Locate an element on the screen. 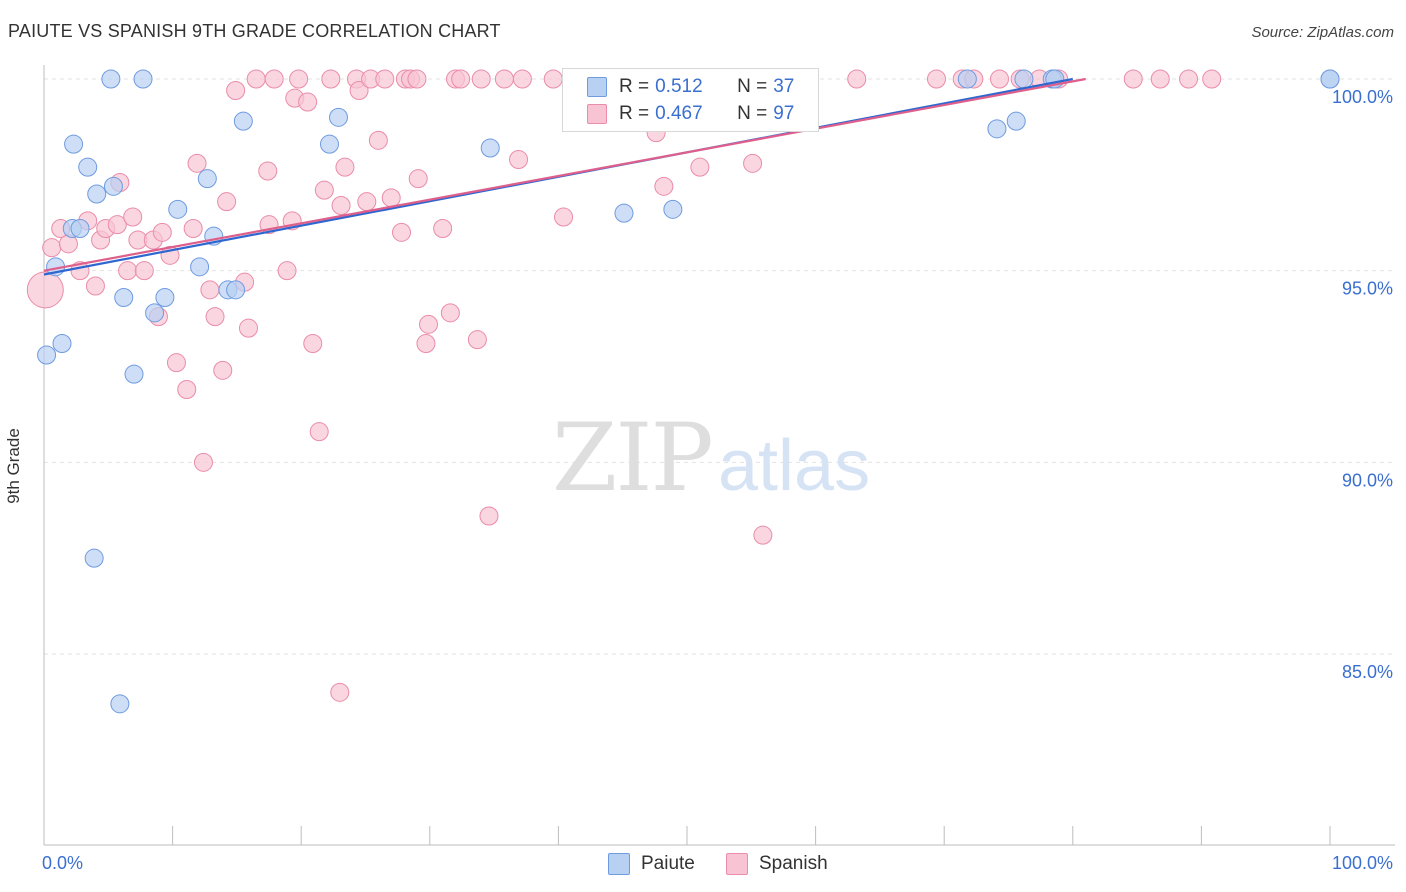 The width and height of the screenshot is (1406, 892). x-tick-label: 0.0% is located at coordinates (62, 863).